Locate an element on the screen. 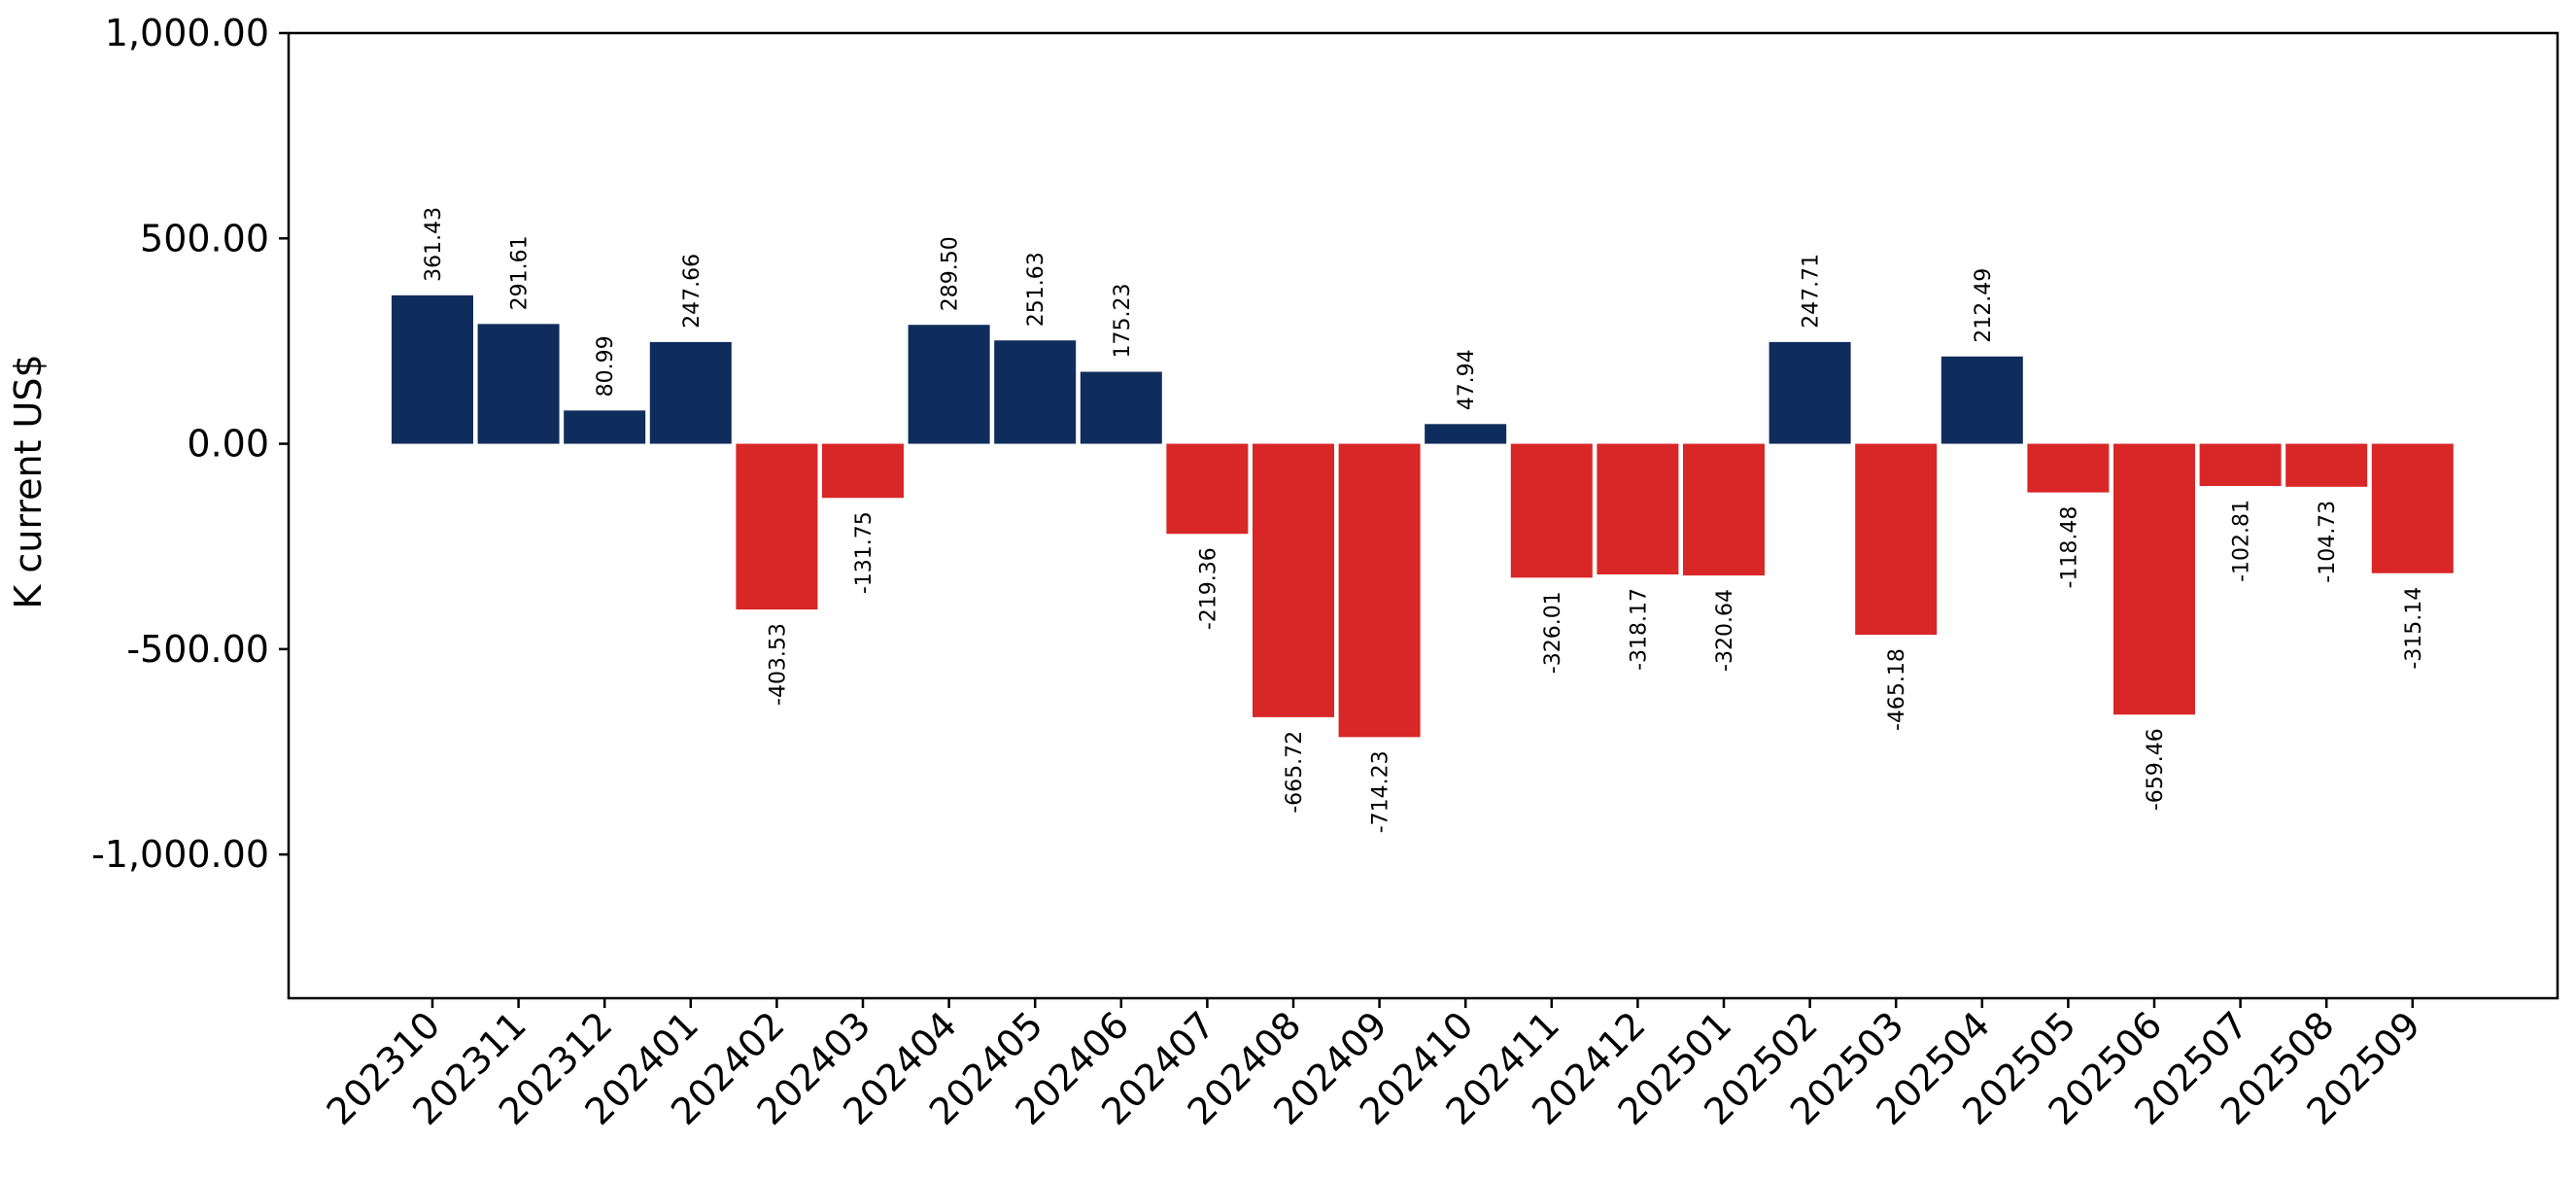  bar-value-label: -326.01 is located at coordinates (1553, 632).